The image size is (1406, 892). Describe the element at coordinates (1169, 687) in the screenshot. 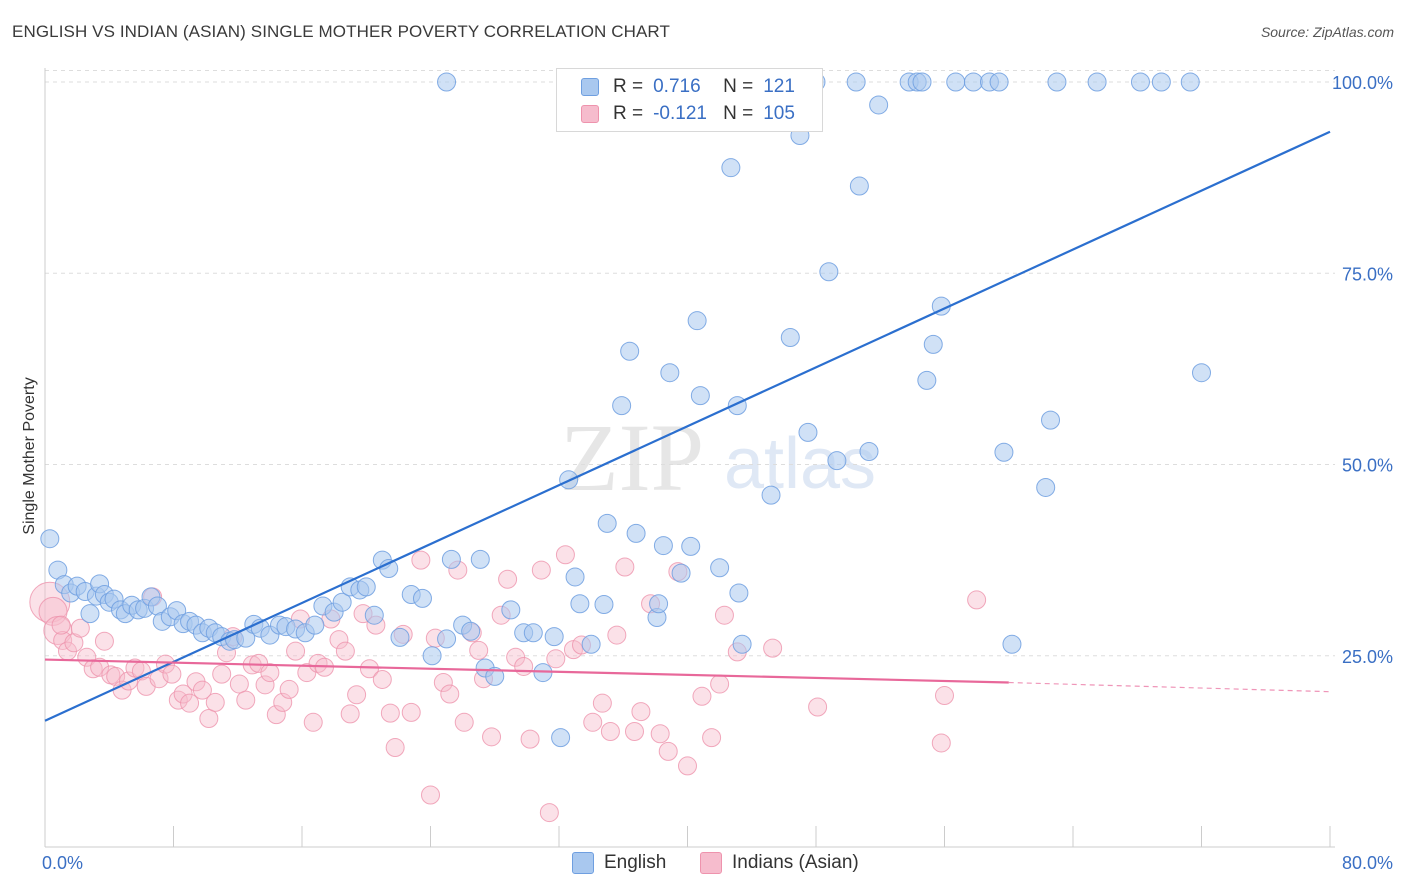

I see `indian-trend-extension` at that location.